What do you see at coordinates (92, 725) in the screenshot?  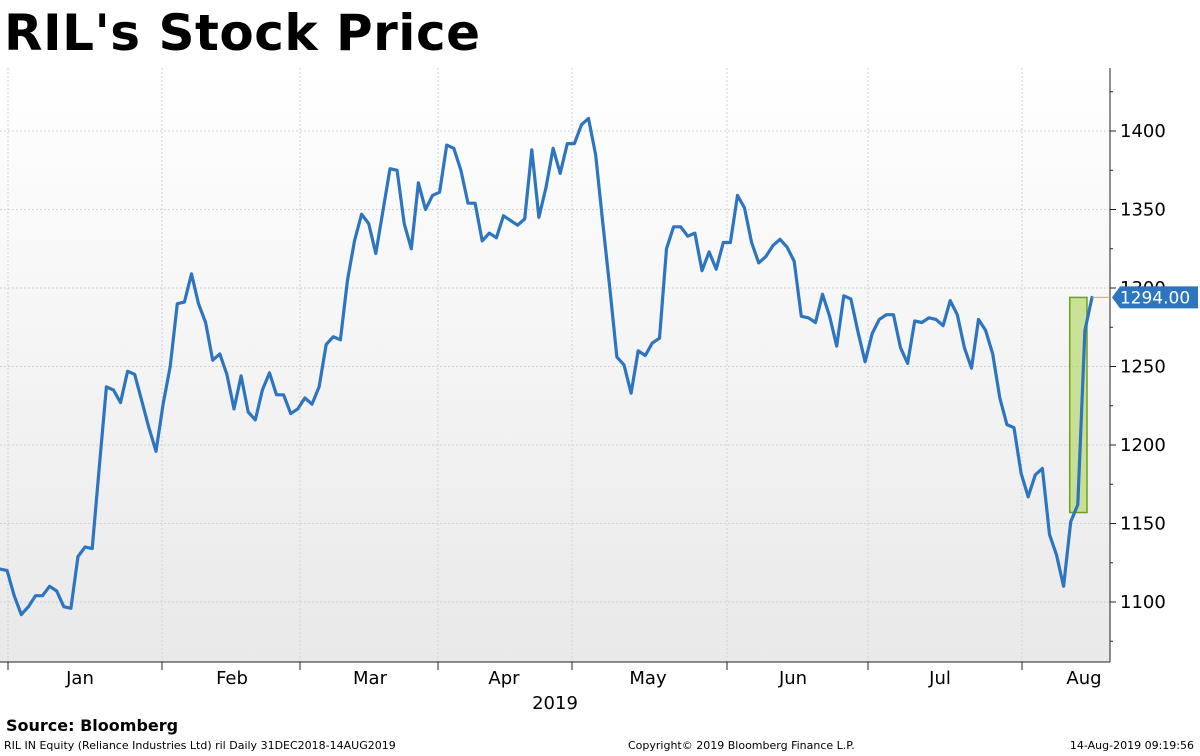 I see `source-note: Source: Bloomberg` at bounding box center [92, 725].